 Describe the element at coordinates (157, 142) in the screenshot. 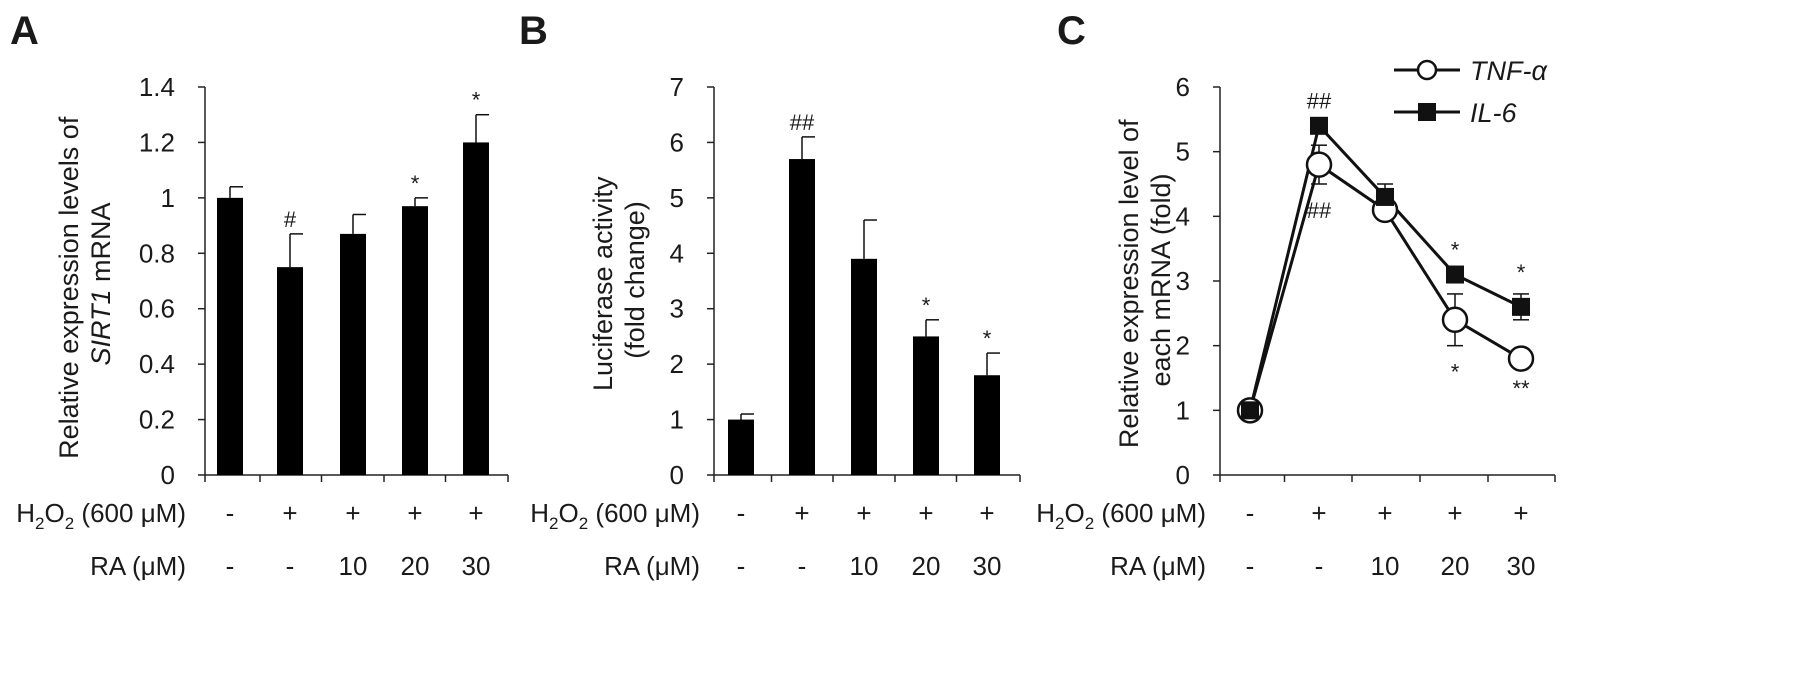

I see `y-tick-label: 1.2` at that location.